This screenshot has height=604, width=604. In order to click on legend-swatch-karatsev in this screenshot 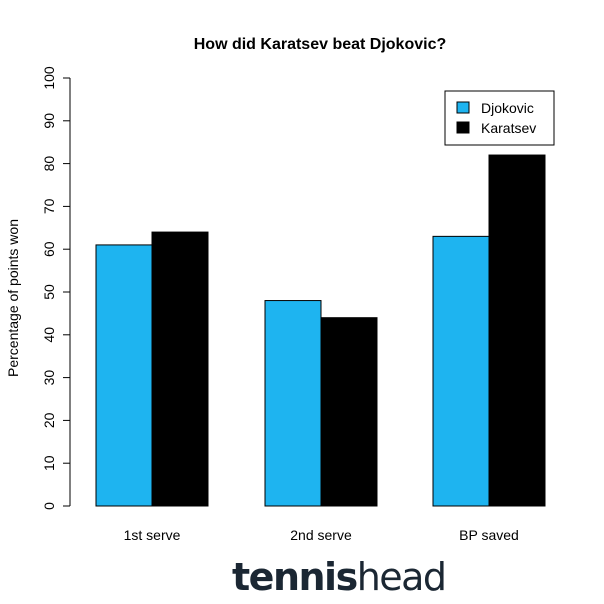, I will do `click(463, 127)`.